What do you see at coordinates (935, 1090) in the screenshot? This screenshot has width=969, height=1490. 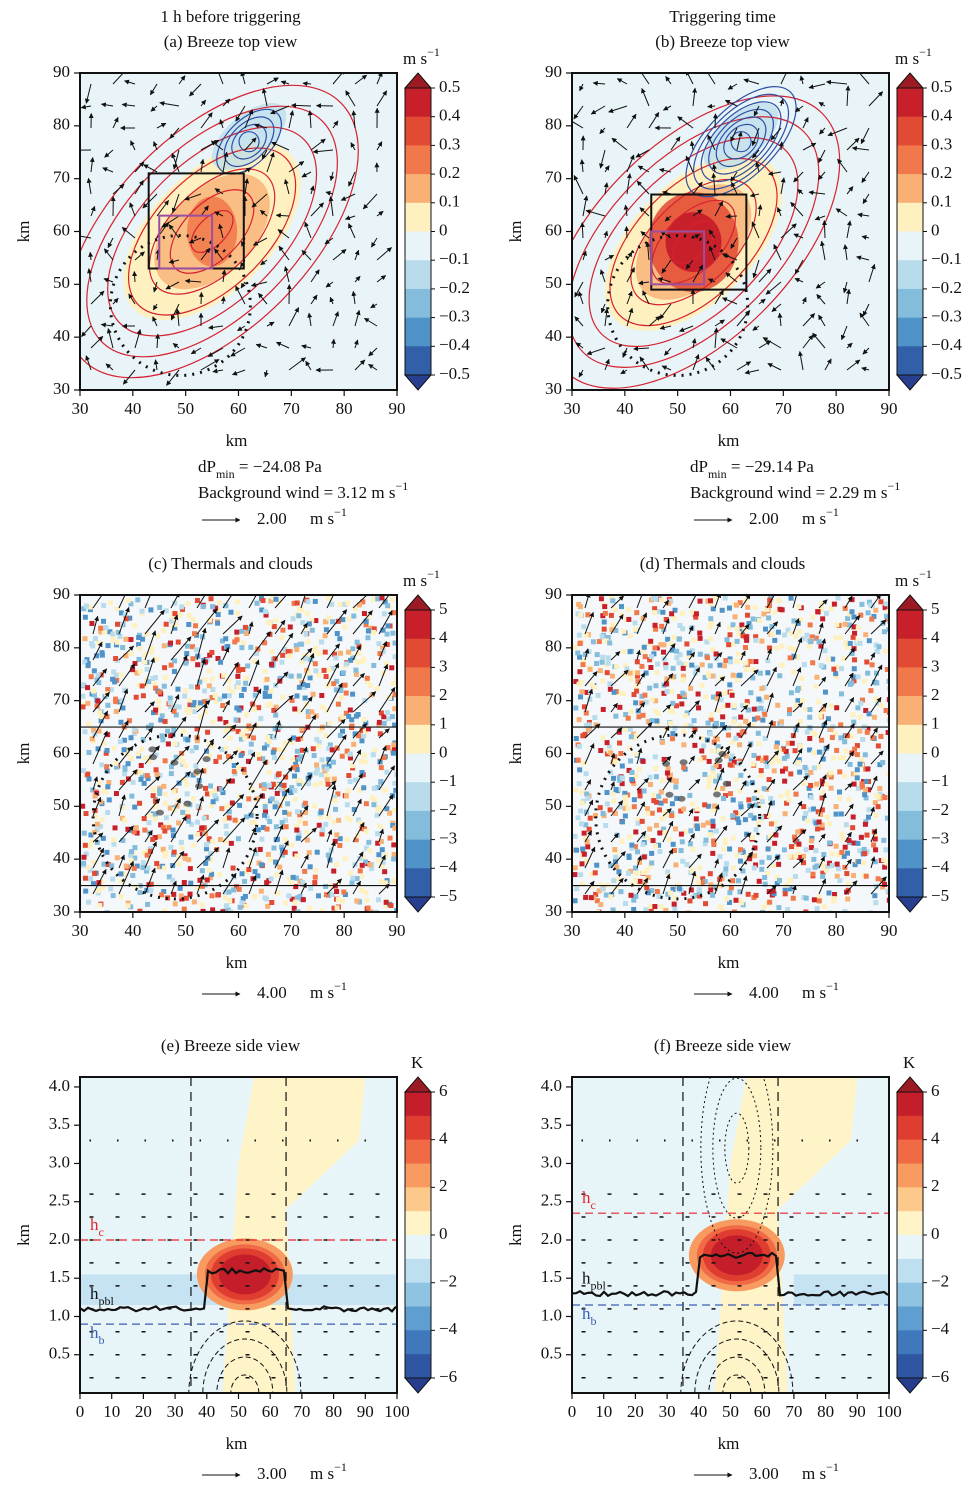 I see `colorbar-tick-label: 6` at bounding box center [935, 1090].